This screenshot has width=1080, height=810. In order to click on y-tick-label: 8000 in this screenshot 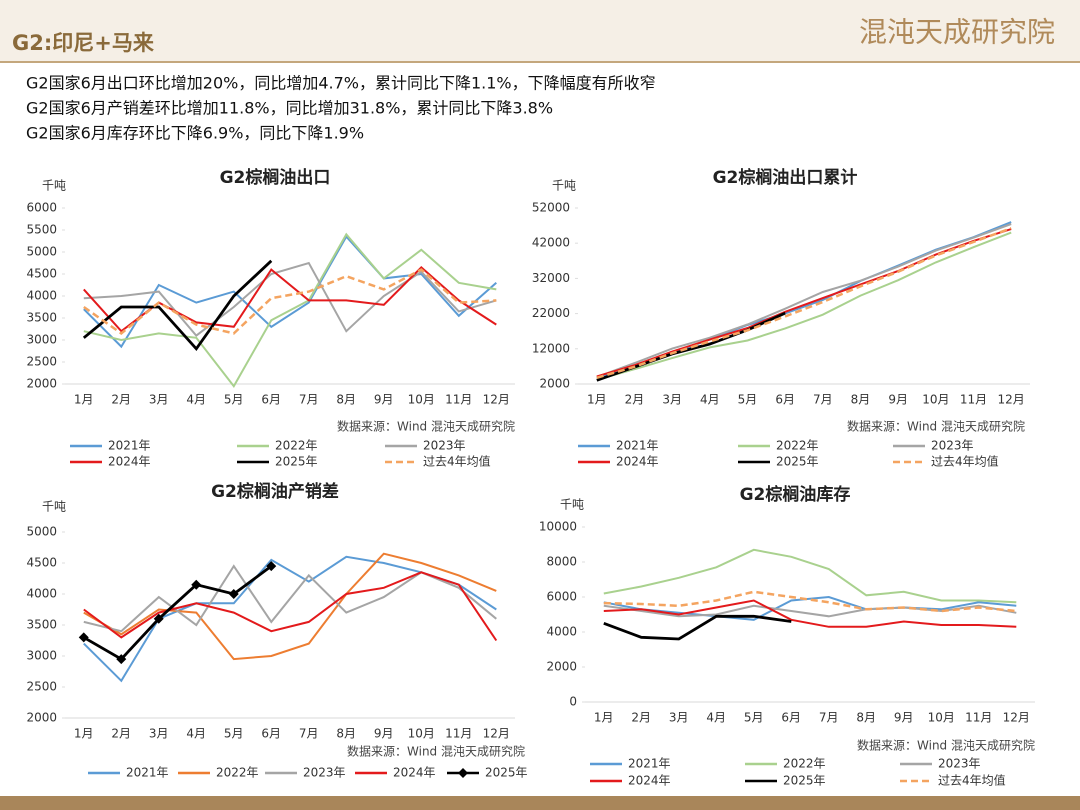, I will do `click(561, 562)`.